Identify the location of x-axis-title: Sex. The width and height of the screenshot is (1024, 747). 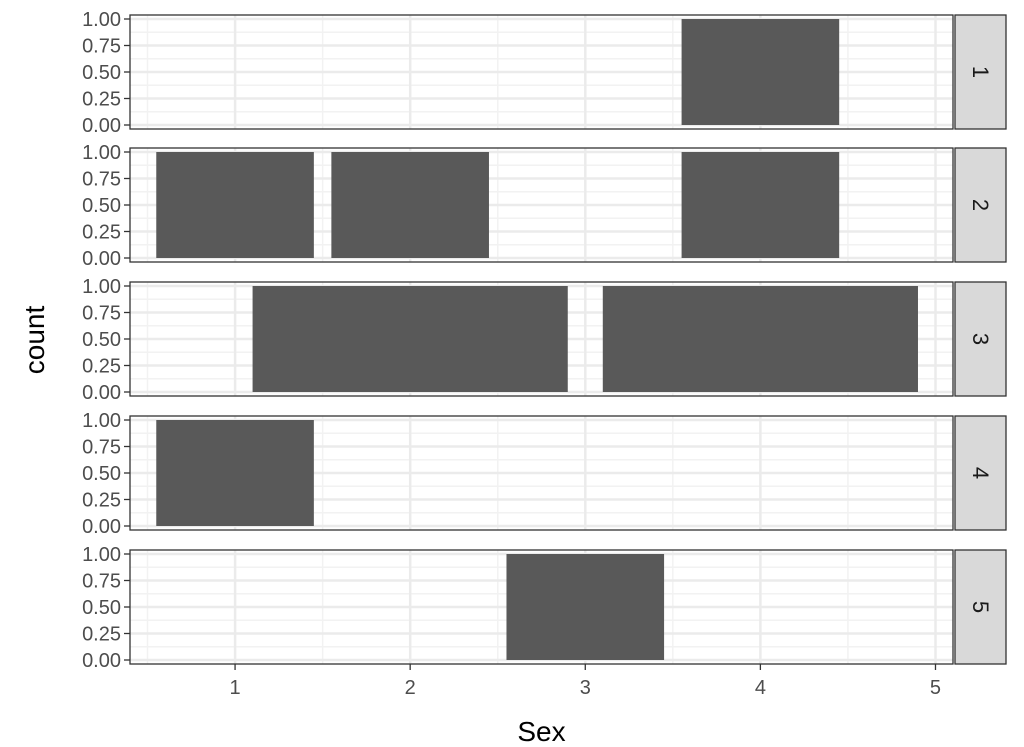
(541, 731).